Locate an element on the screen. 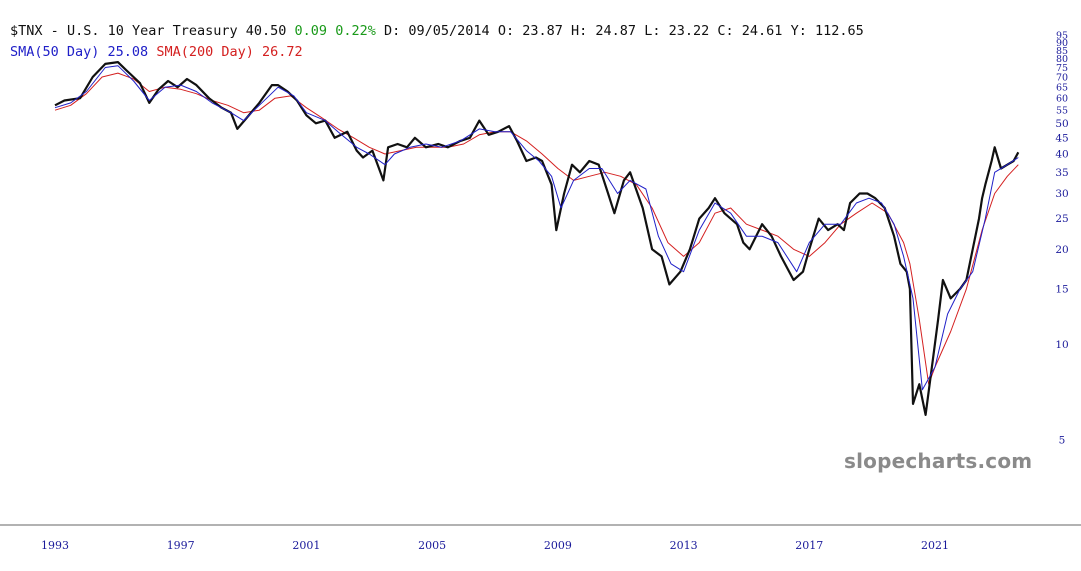 This screenshot has height=571, width=1081. high-label: H: is located at coordinates (579, 31).